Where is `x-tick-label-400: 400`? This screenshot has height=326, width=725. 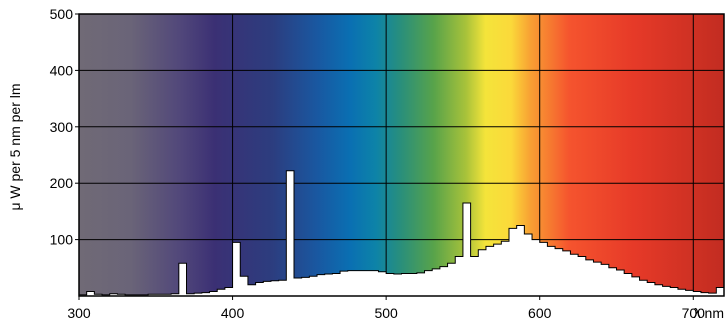 x-tick-label-400: 400 is located at coordinates (233, 313).